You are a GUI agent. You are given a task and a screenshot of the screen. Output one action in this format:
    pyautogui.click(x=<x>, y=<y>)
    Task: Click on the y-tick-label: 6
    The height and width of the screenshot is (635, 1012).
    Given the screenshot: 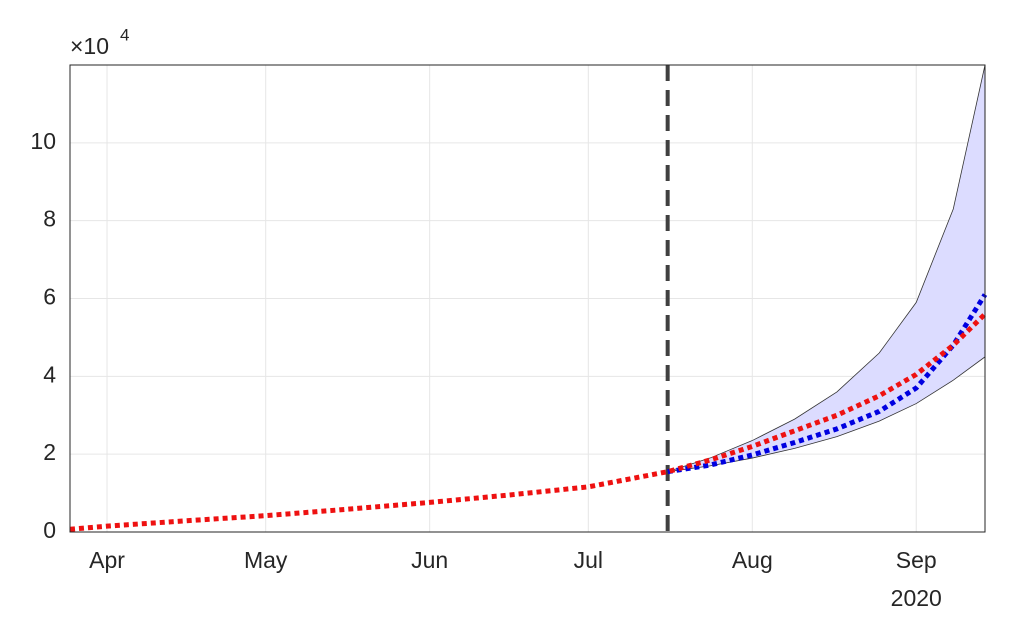 What is the action you would take?
    pyautogui.click(x=49, y=297)
    